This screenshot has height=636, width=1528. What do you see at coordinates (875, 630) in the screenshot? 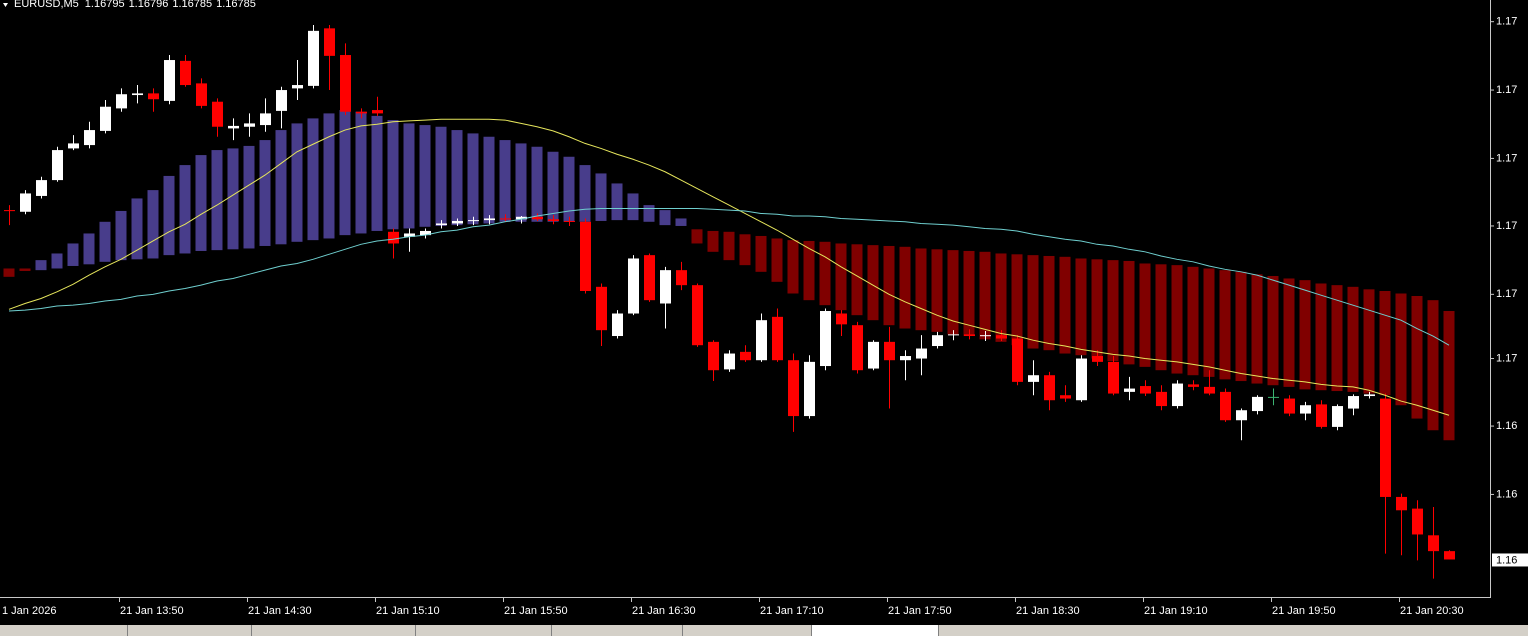
I see `active-tab` at bounding box center [875, 630].